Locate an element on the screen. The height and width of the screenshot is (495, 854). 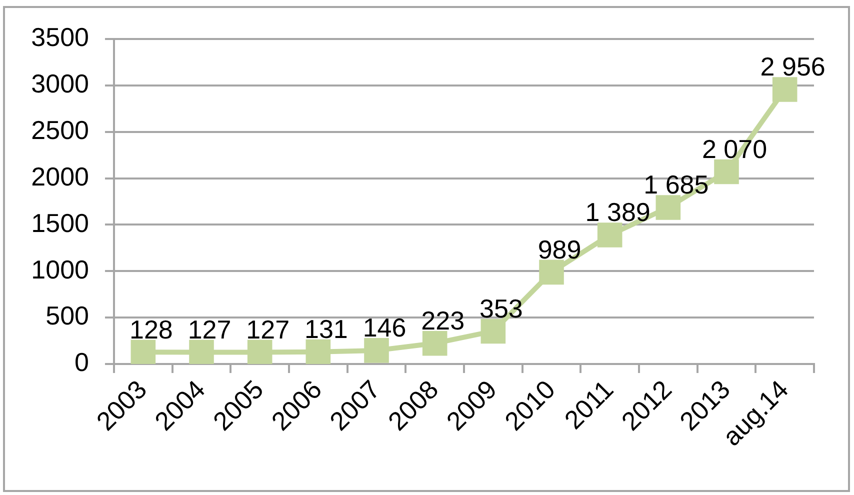
data-label: 1 389 is located at coordinates (617, 212).